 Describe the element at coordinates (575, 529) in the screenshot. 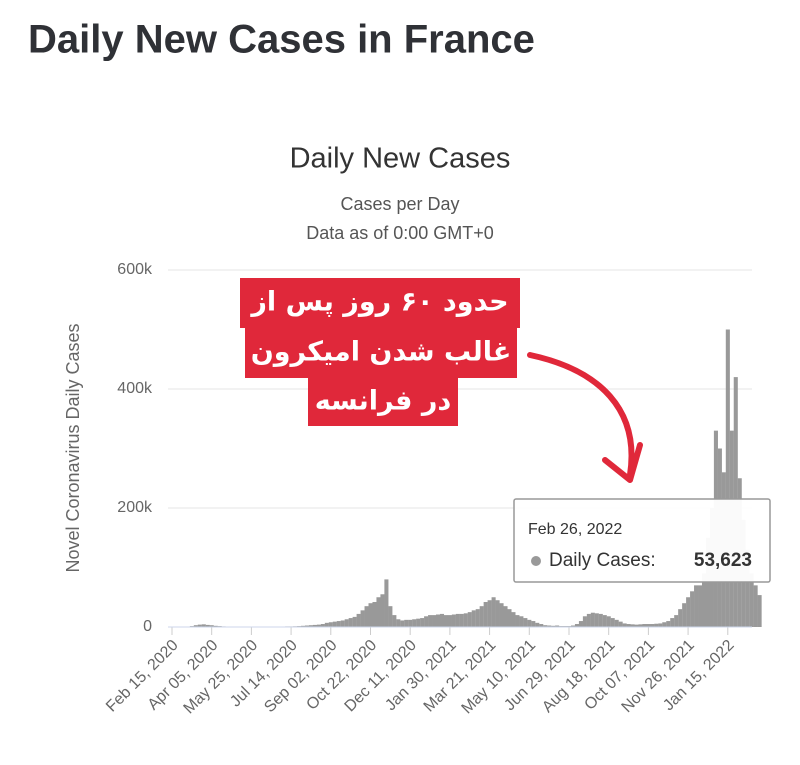

I see `tooltip-date: Feb 26, 2022` at that location.